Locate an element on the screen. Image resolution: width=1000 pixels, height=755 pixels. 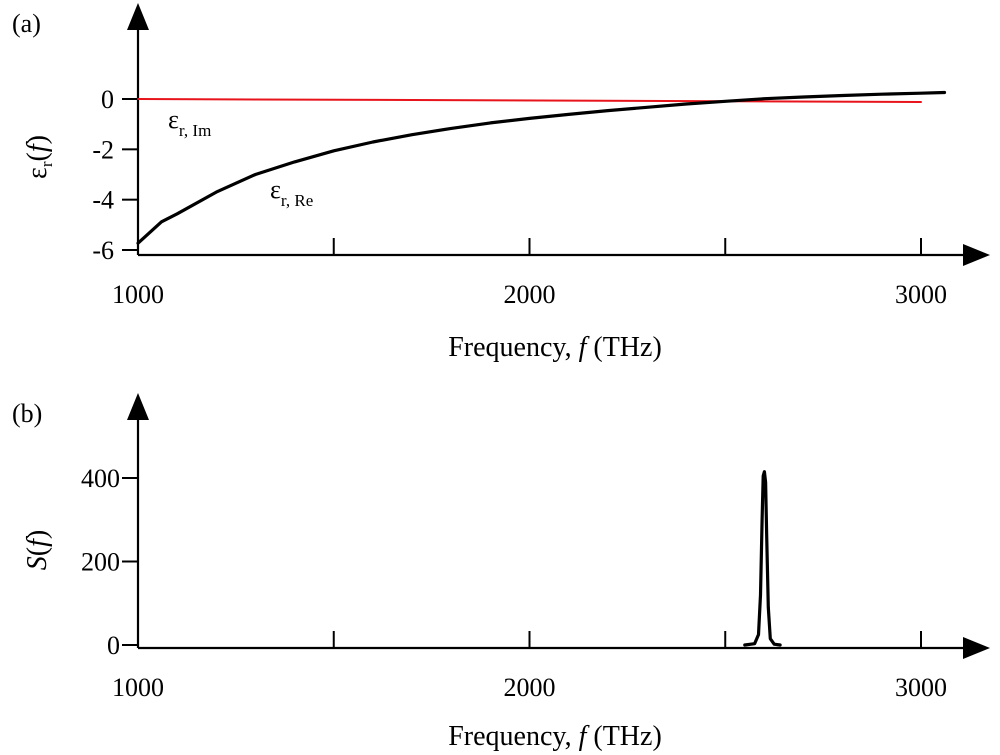
y-tick-label: -6 is located at coordinates (103, 250).